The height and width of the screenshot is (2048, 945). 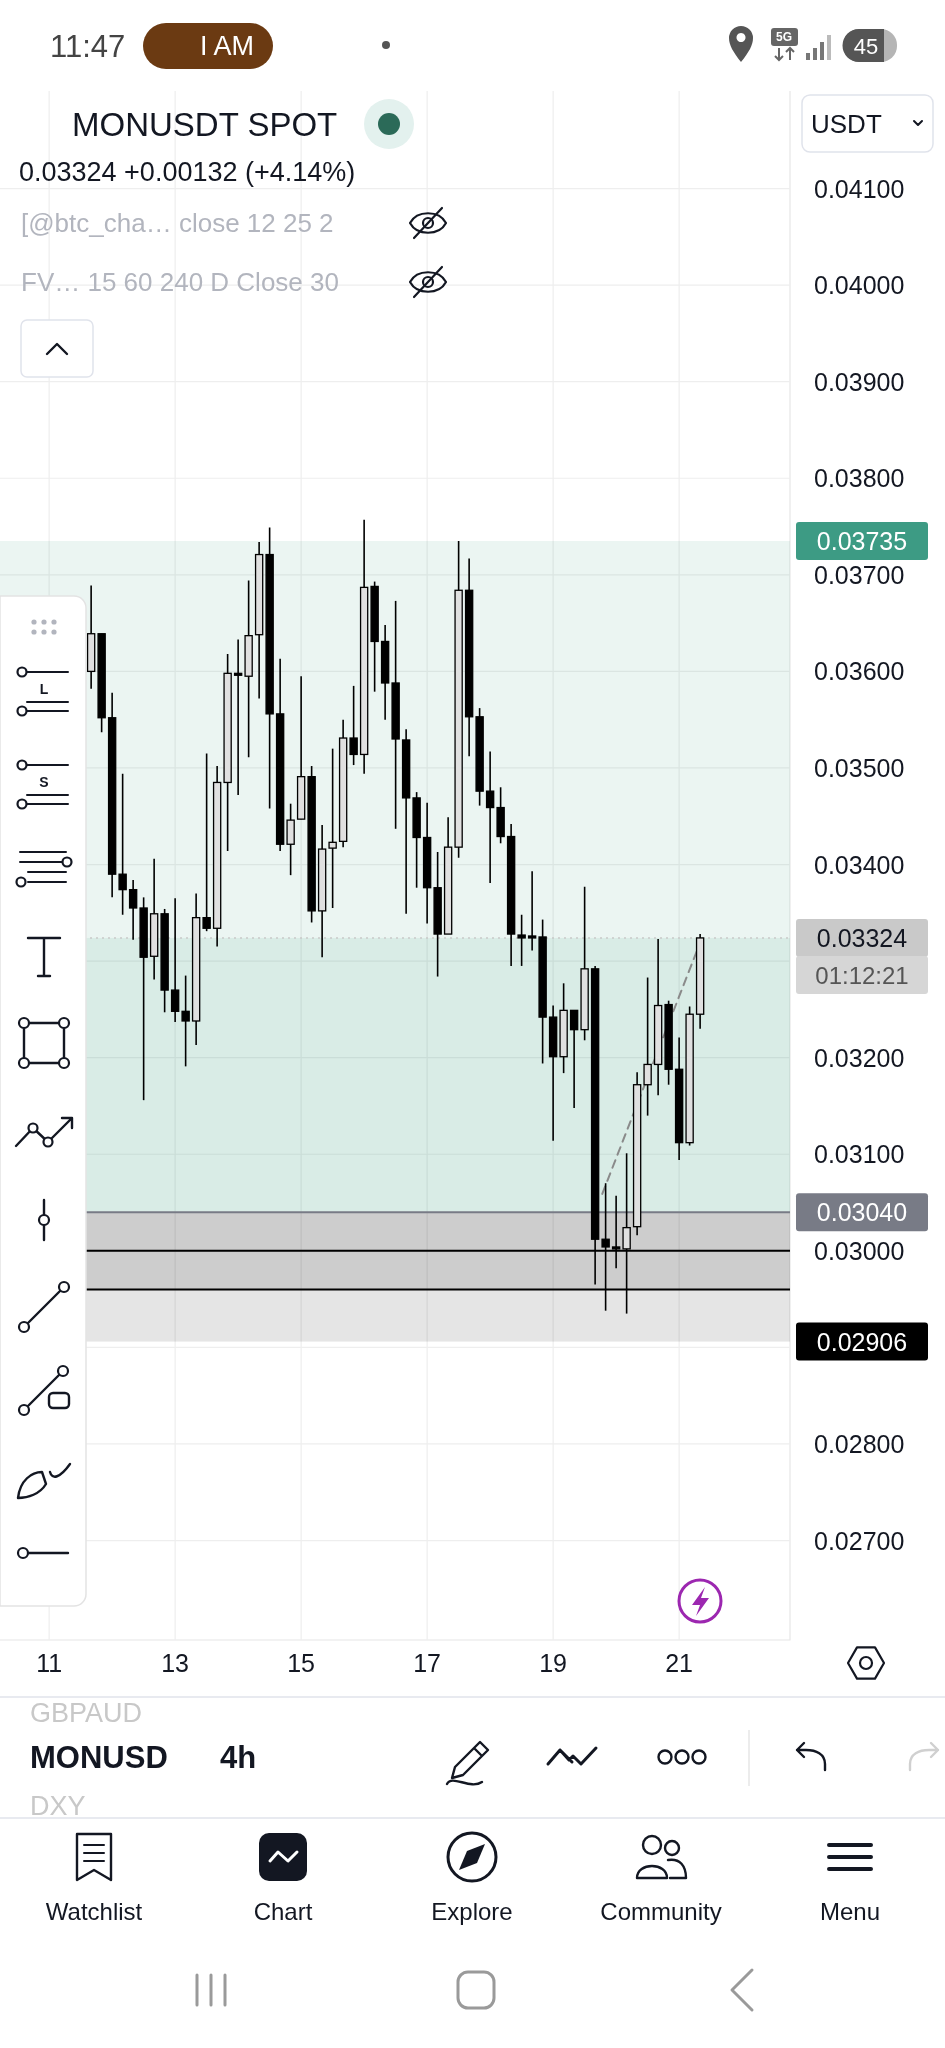 What do you see at coordinates (850, 1911) in the screenshot?
I see `text: Menu` at bounding box center [850, 1911].